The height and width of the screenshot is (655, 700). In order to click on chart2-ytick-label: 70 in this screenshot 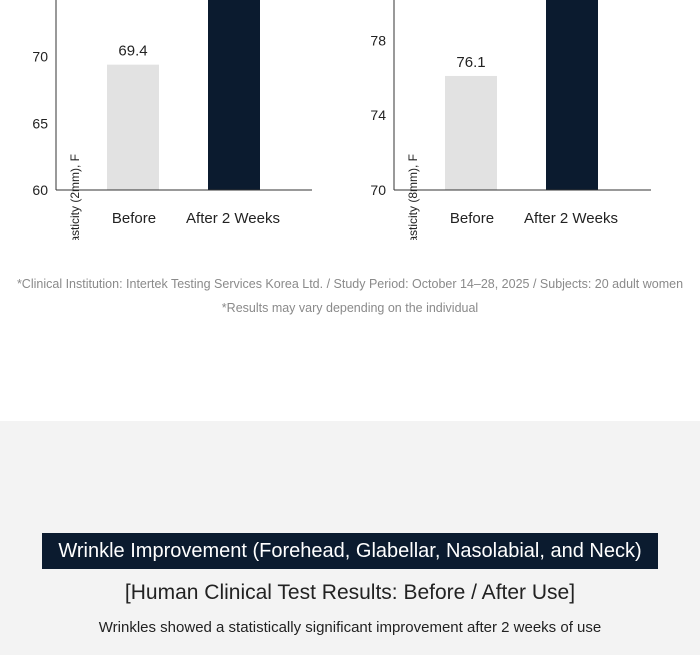, I will do `click(378, 190)`.